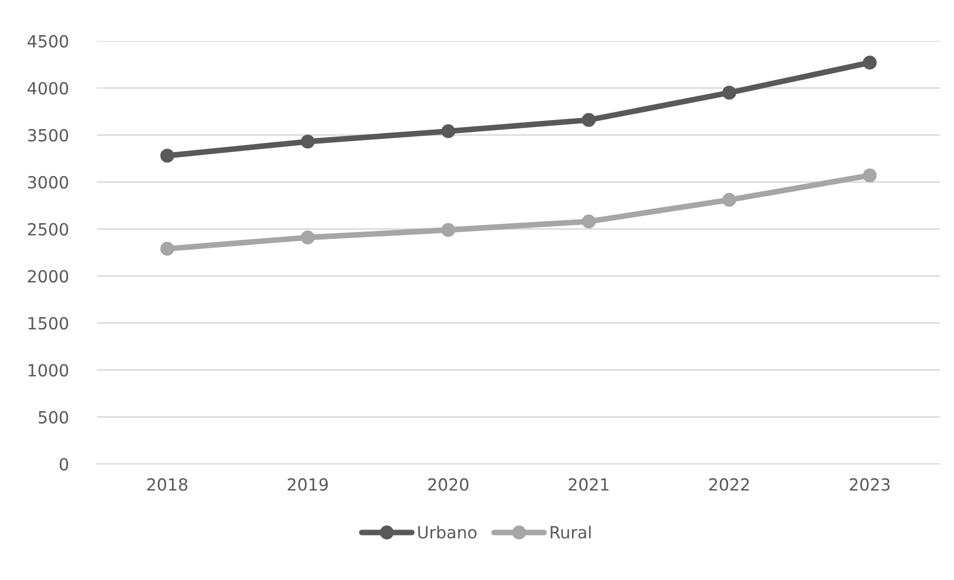  What do you see at coordinates (48, 370) in the screenshot?
I see `y-tick-label: 1000` at bounding box center [48, 370].